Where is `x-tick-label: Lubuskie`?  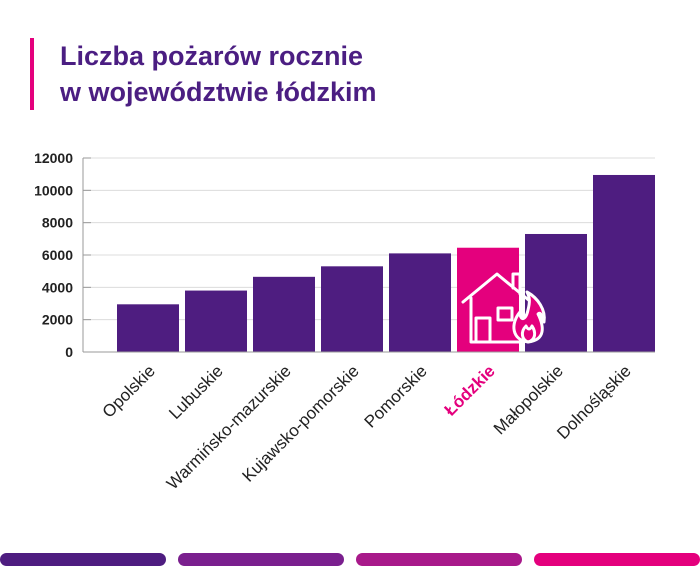 x-tick-label: Lubuskie is located at coordinates (196, 392).